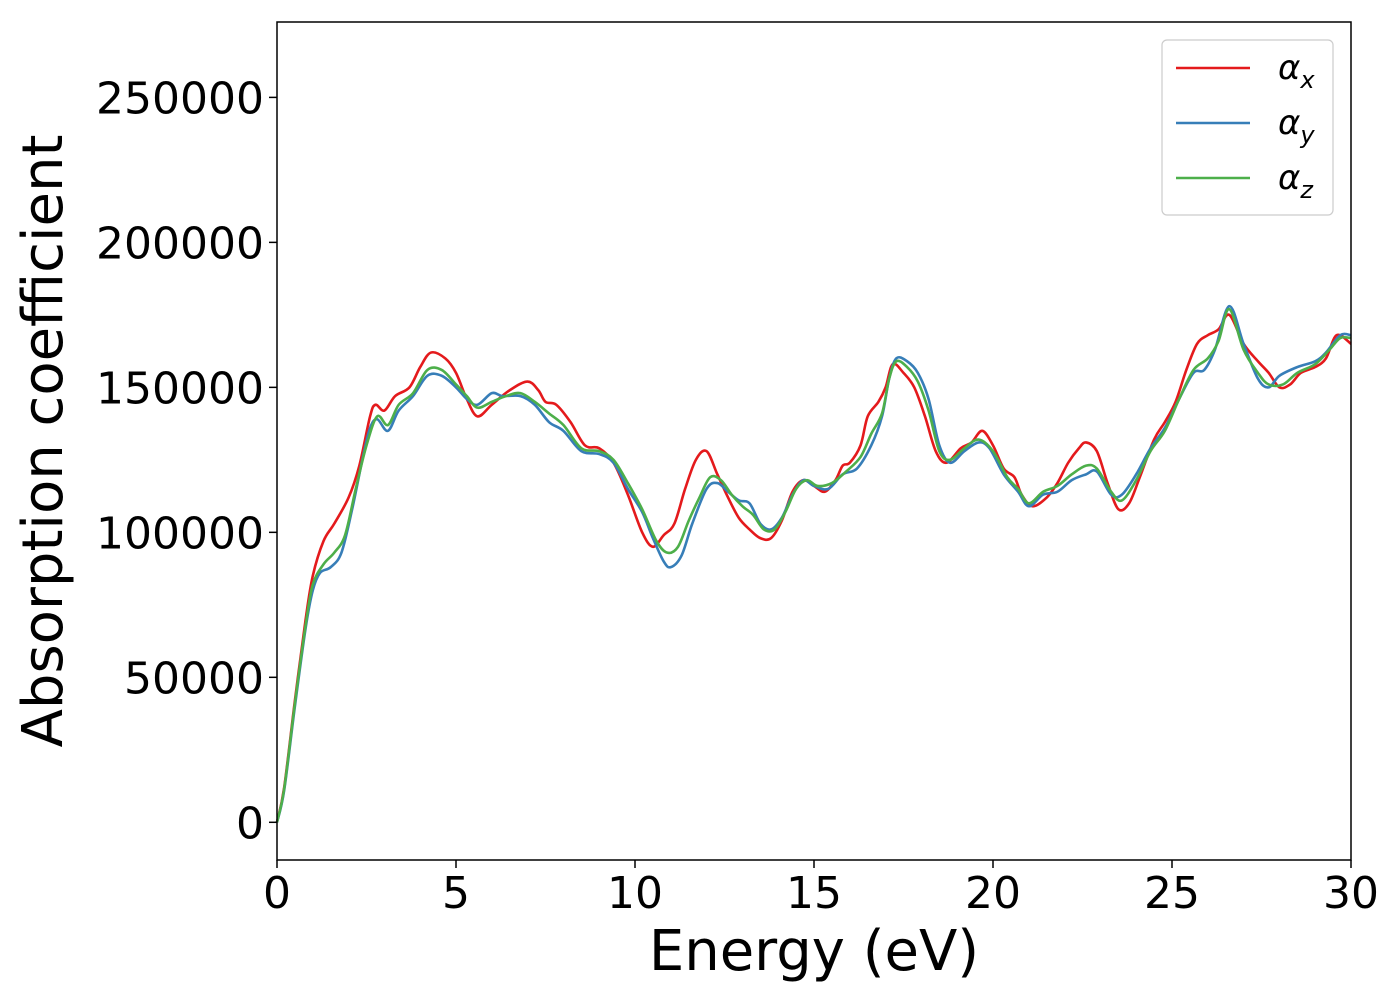  I want to click on y-tick-label: 0, so click(250, 823).